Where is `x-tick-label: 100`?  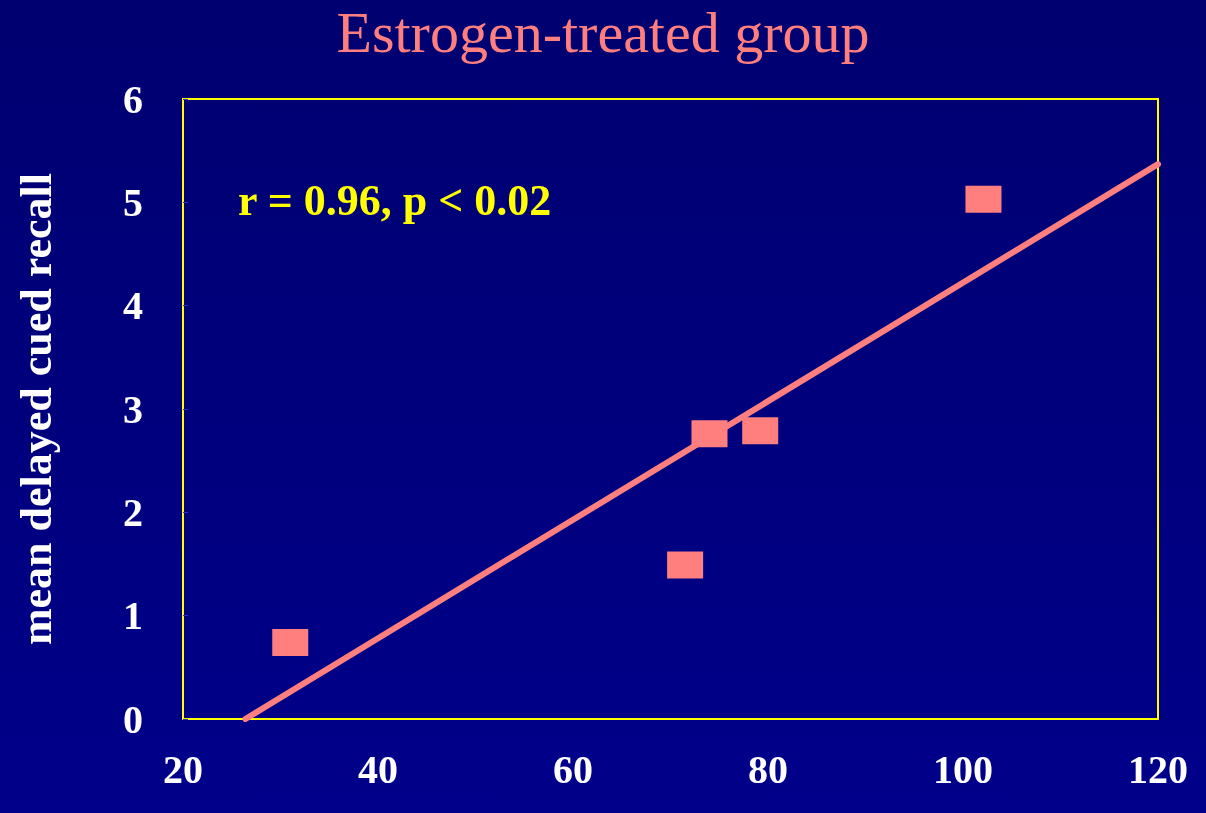
x-tick-label: 100 is located at coordinates (963, 769).